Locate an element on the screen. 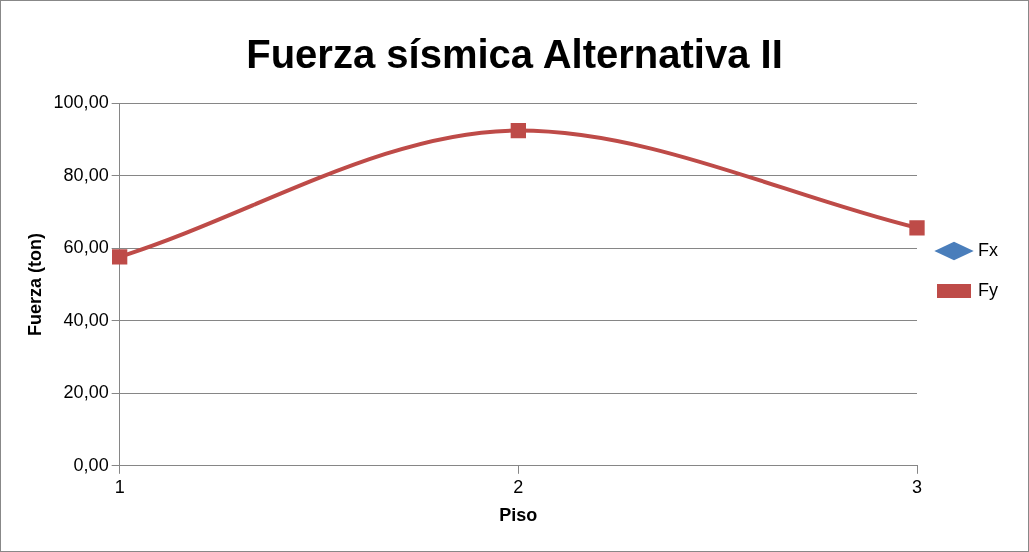 This screenshot has width=1029, height=552. y-axis-title: Fuerza (ton) is located at coordinates (34, 284).